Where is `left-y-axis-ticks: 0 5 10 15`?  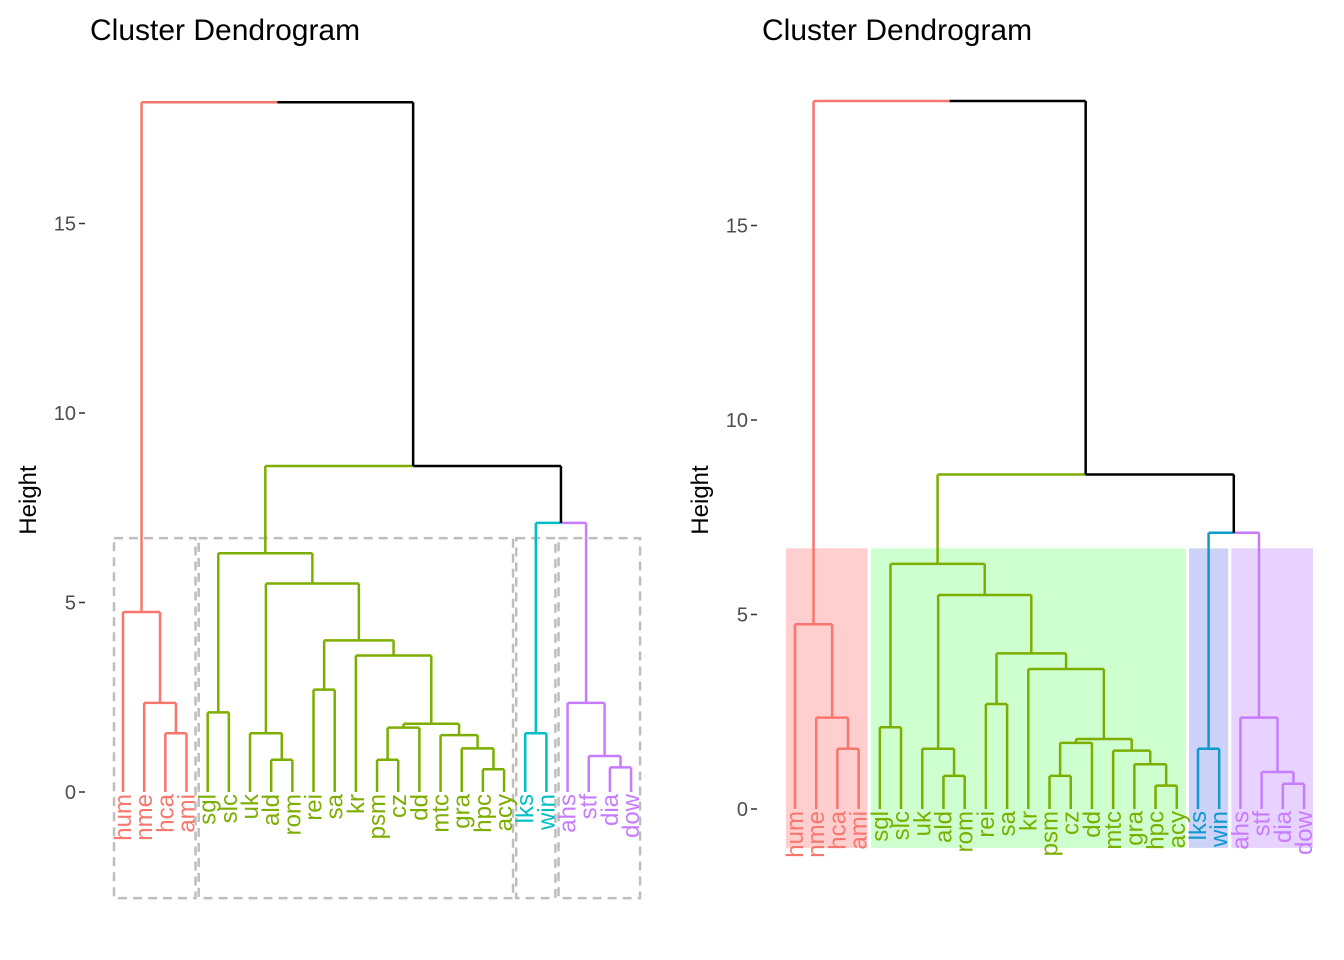 left-y-axis-ticks: 0 5 10 15 is located at coordinates (69, 509).